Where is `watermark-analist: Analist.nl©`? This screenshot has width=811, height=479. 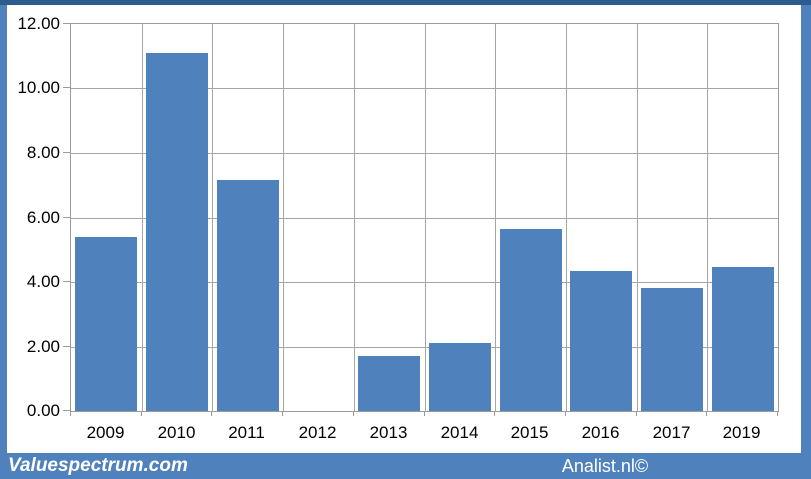 watermark-analist: Analist.nl© is located at coordinates (605, 466).